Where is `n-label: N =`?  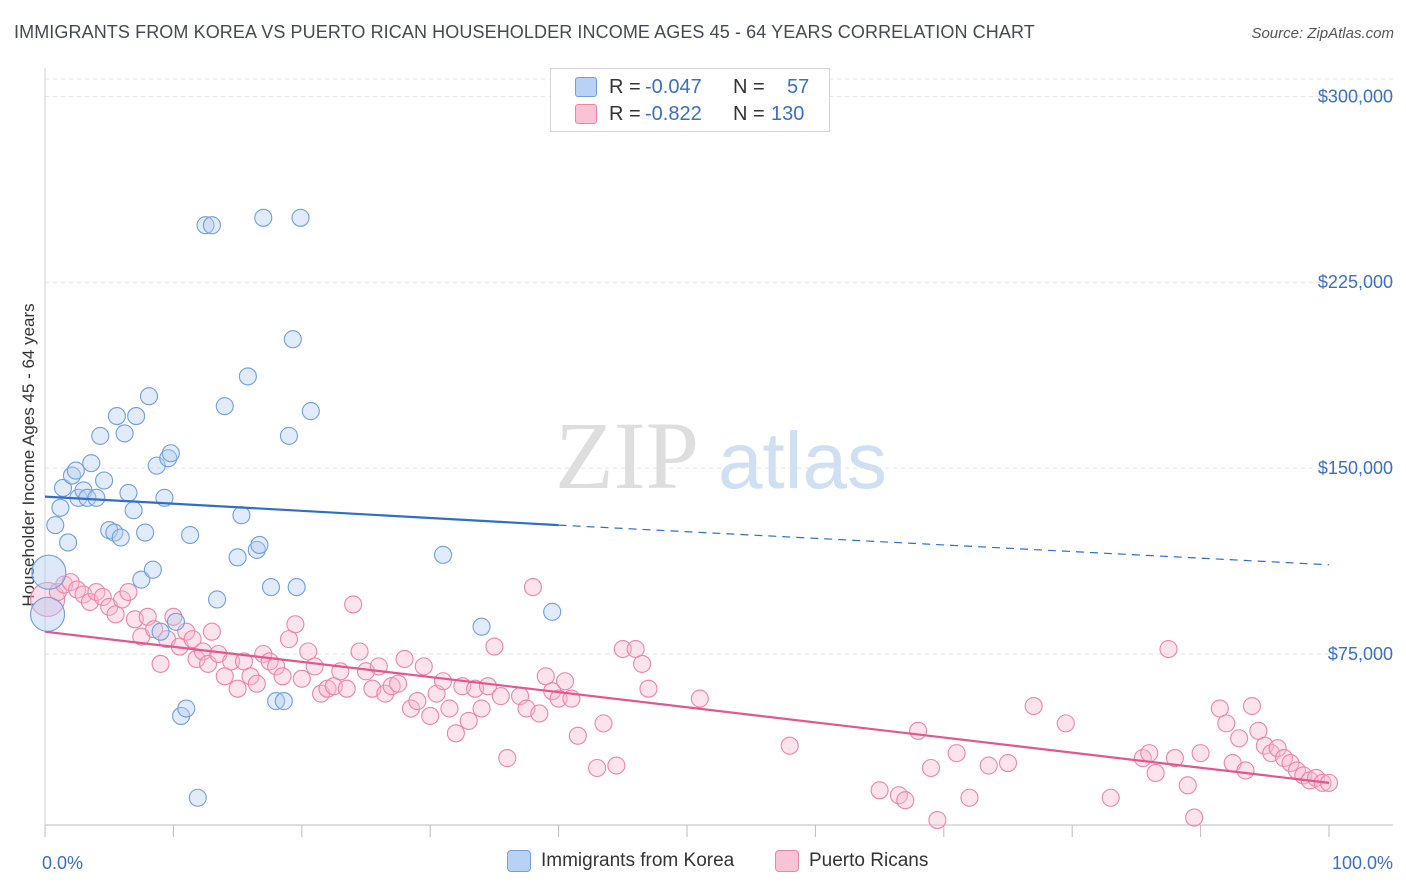
n-label: N = is located at coordinates (749, 113).